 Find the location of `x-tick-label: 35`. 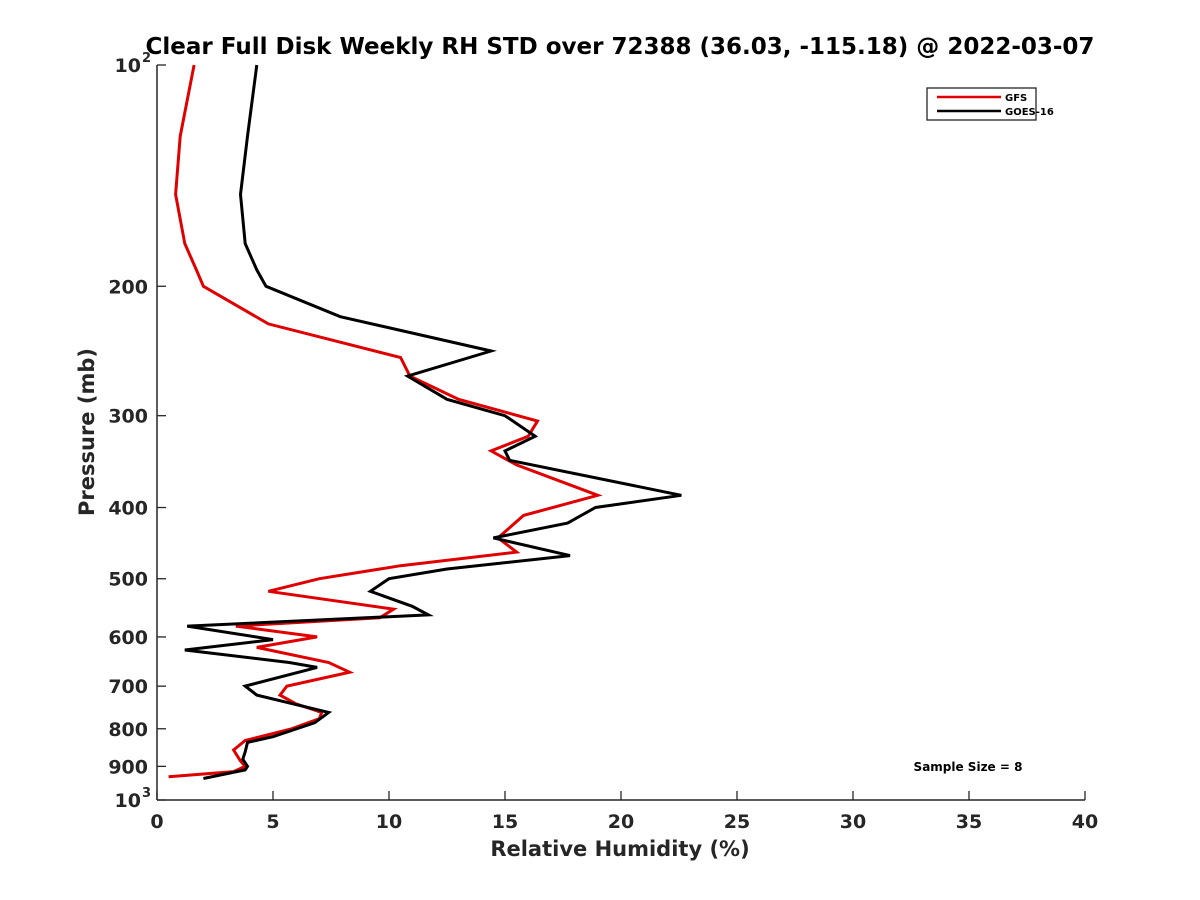

x-tick-label: 35 is located at coordinates (969, 822).